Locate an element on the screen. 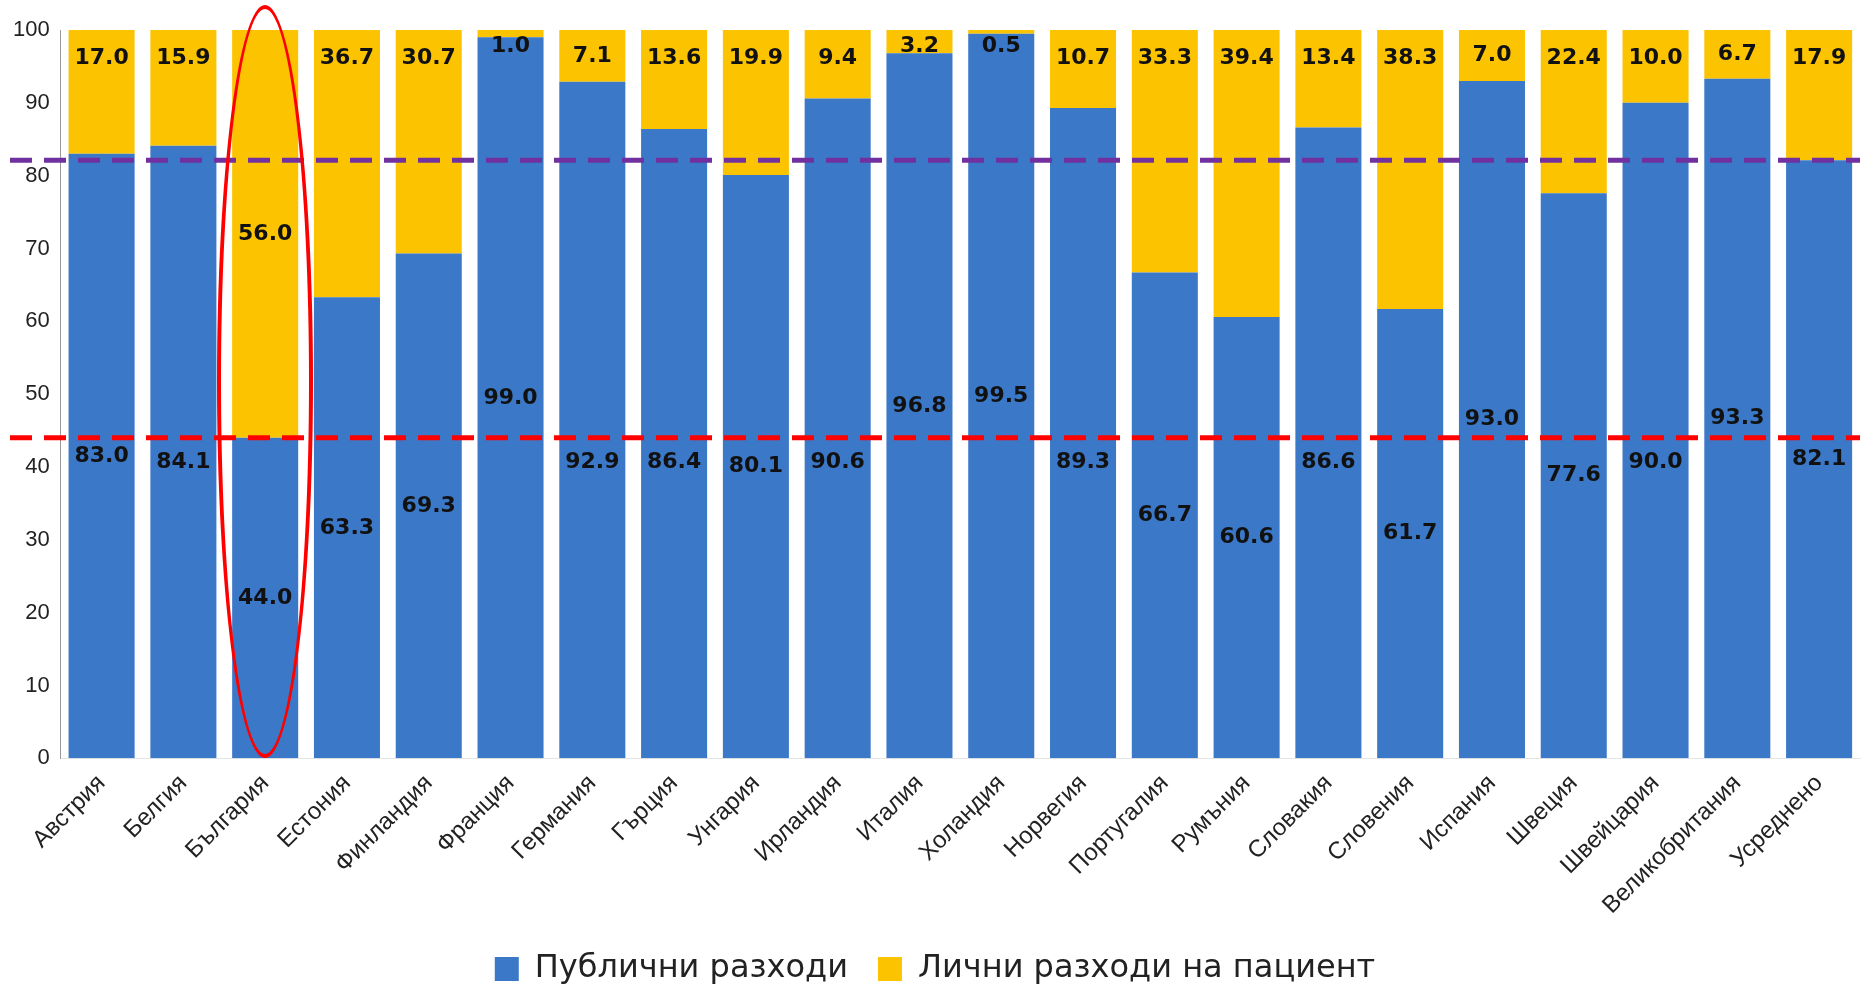  data-label: 77.6 is located at coordinates (1573, 474).